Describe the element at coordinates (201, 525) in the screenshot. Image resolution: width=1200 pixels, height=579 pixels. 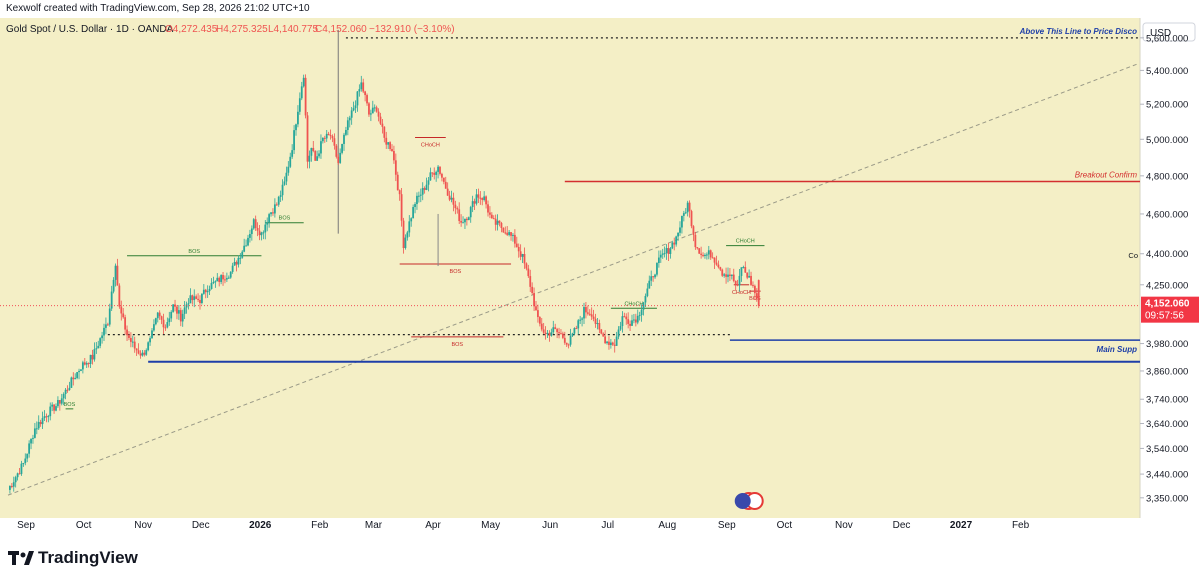
I see `x-tick-label: Dec` at that location.